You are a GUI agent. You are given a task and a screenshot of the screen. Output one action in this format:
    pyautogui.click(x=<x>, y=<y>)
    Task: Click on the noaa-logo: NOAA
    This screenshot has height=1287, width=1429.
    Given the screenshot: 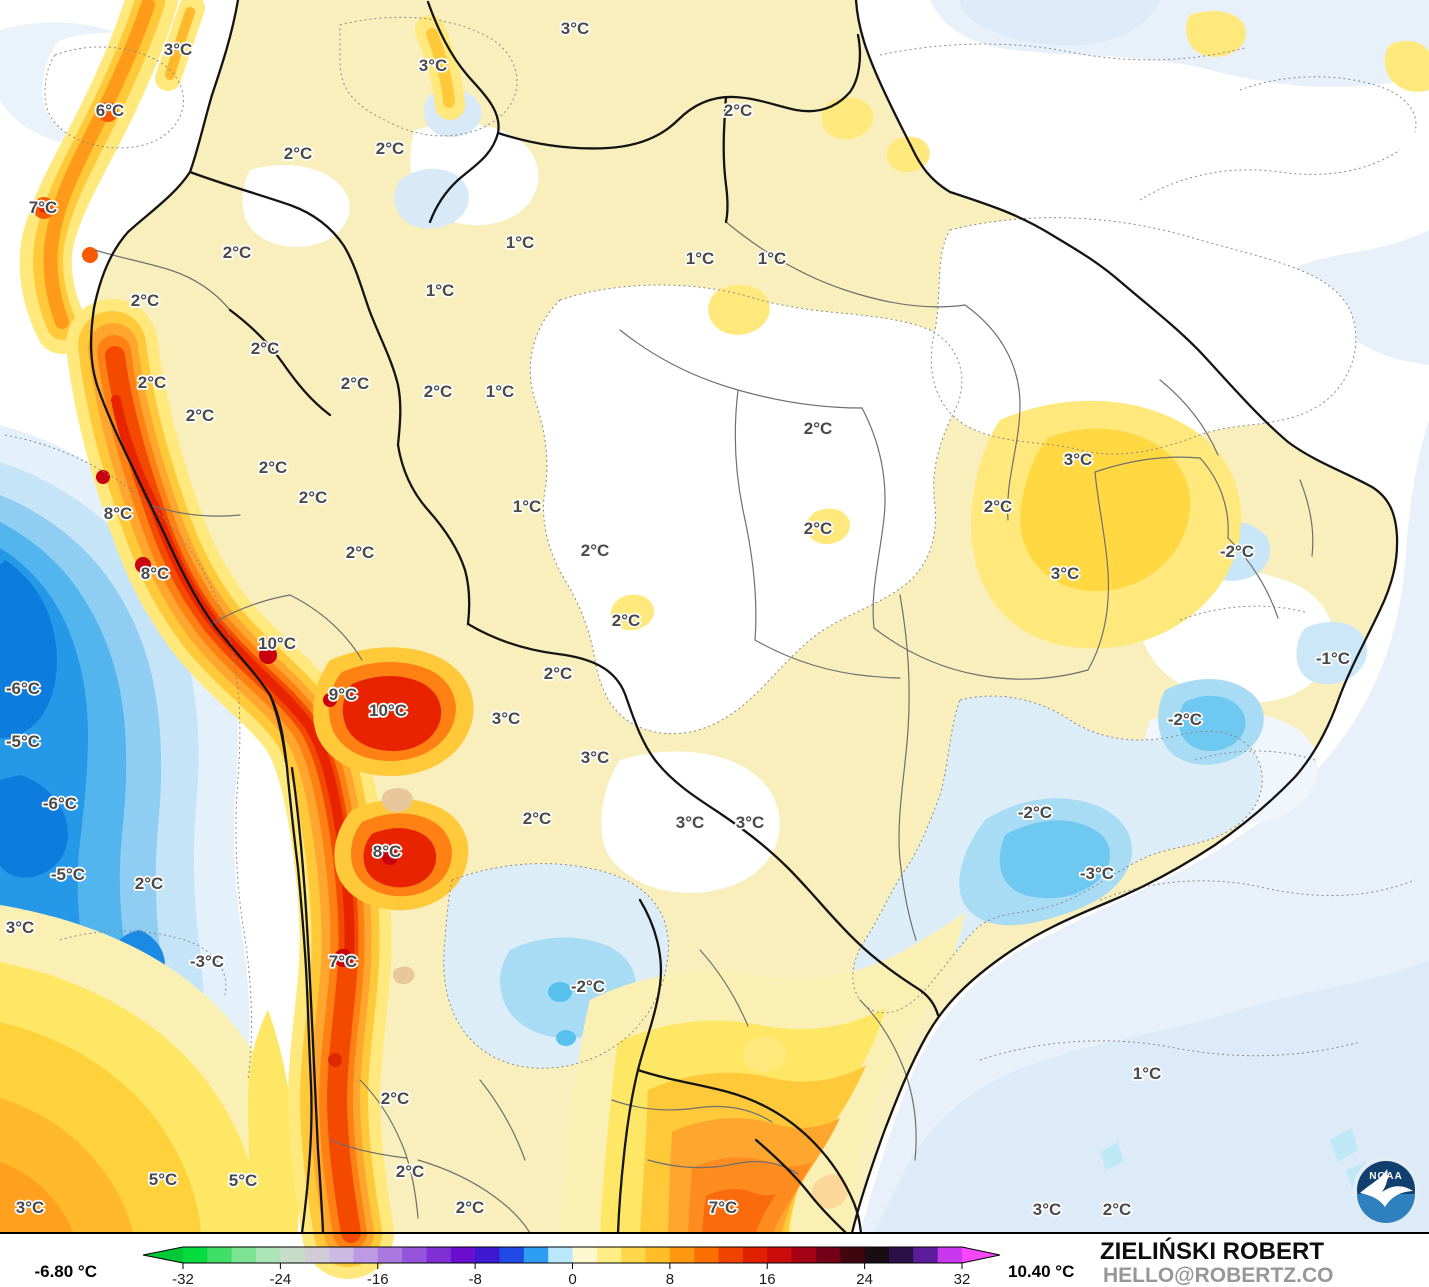 What is the action you would take?
    pyautogui.click(x=1386, y=1190)
    